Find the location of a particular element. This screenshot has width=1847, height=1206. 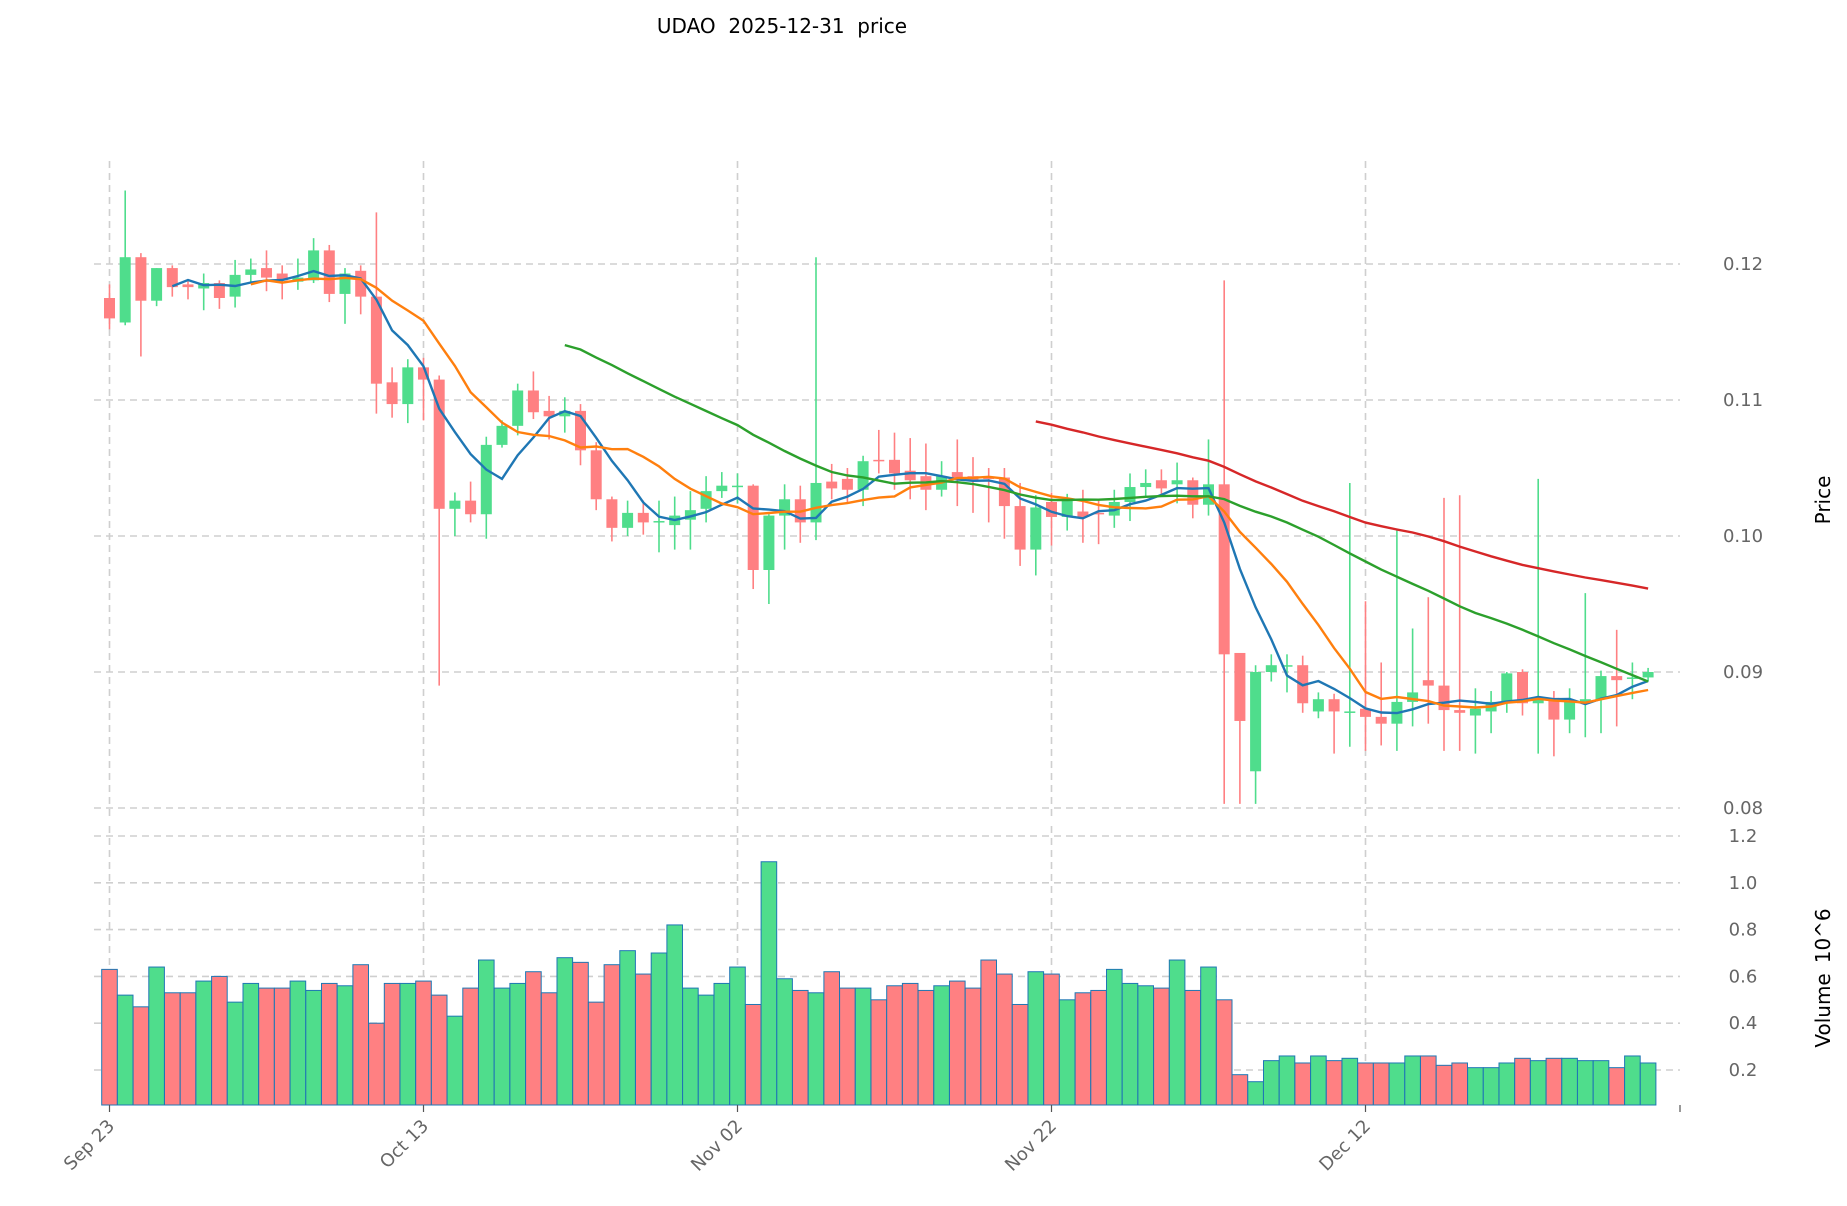

x-tick-label: Oct 13 is located at coordinates (404, 1144).